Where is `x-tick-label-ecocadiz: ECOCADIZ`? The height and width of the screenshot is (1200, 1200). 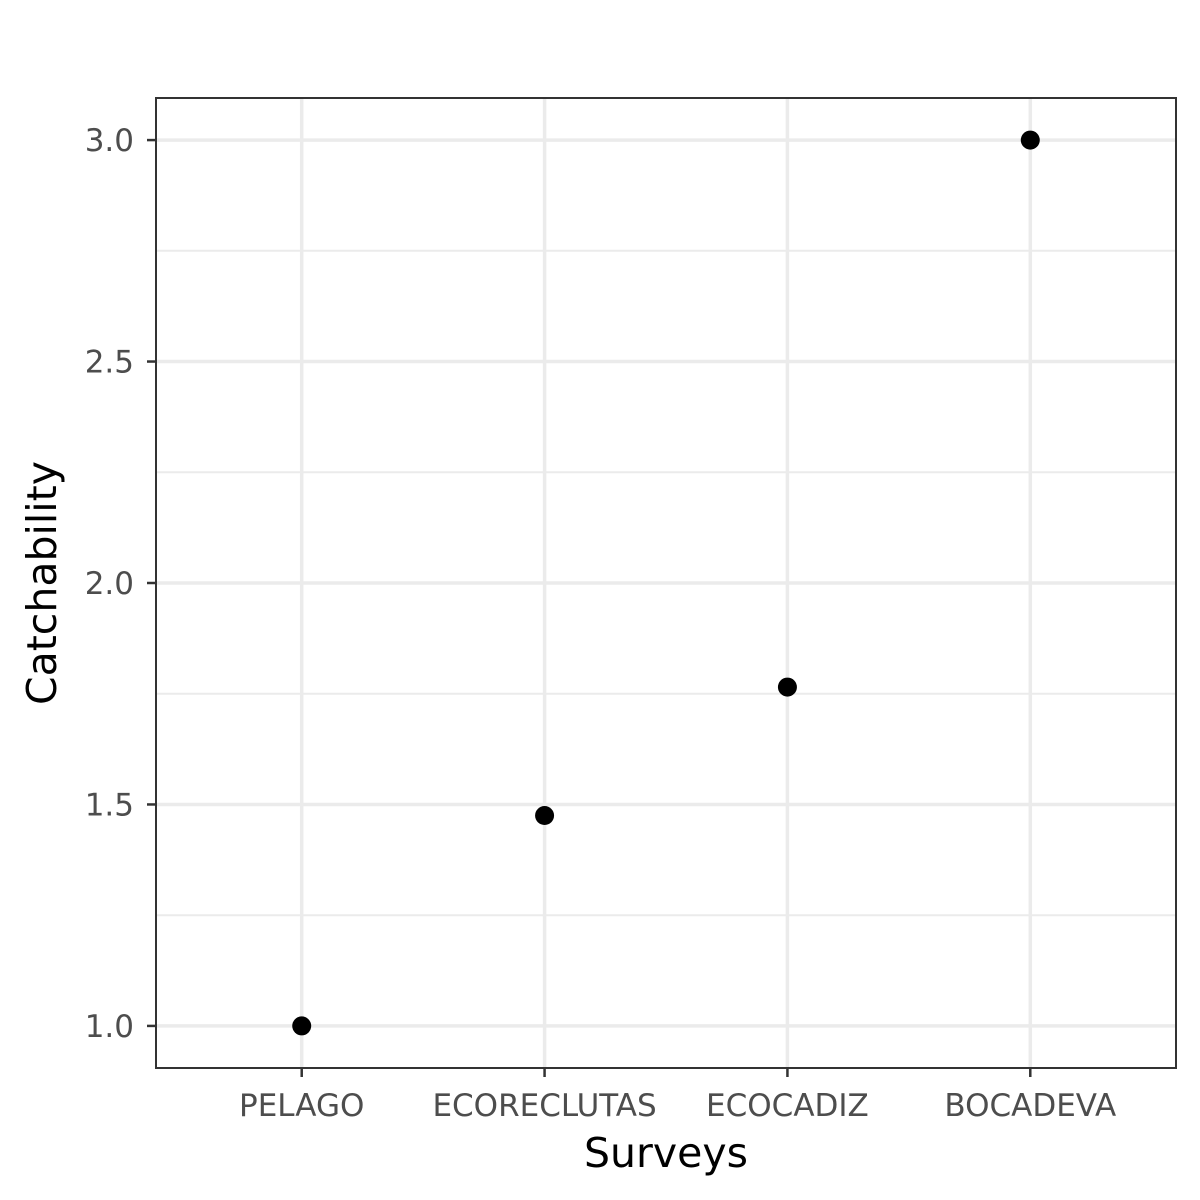 x-tick-label-ecocadiz: ECOCADIZ is located at coordinates (787, 1106).